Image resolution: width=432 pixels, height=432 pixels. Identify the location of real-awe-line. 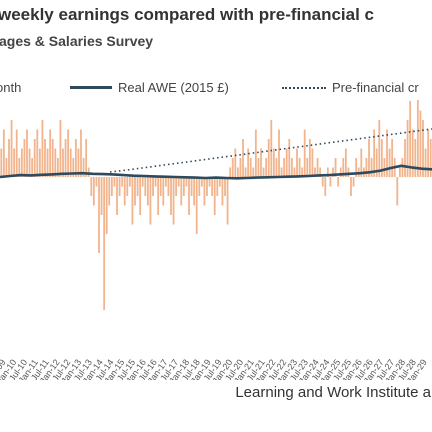
(216, 172).